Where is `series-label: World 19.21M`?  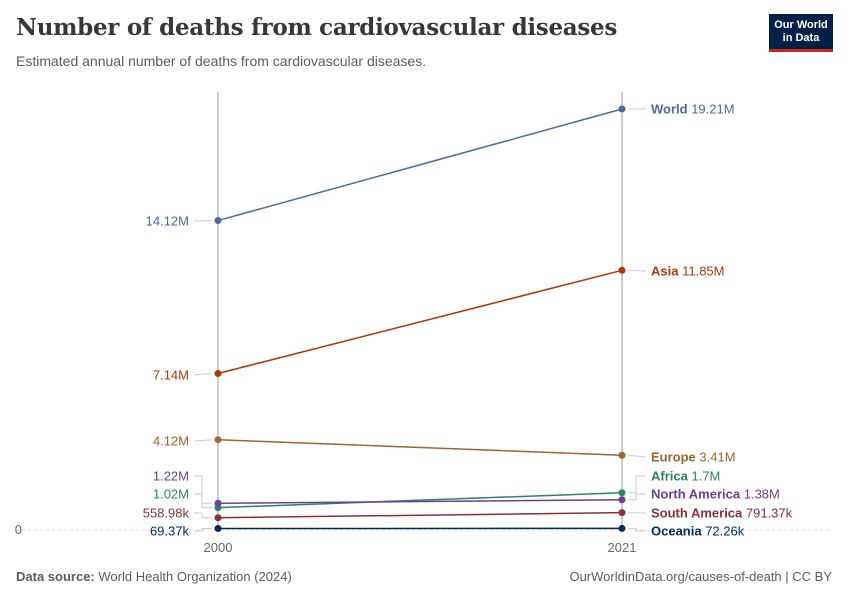 series-label: World 19.21M is located at coordinates (693, 109).